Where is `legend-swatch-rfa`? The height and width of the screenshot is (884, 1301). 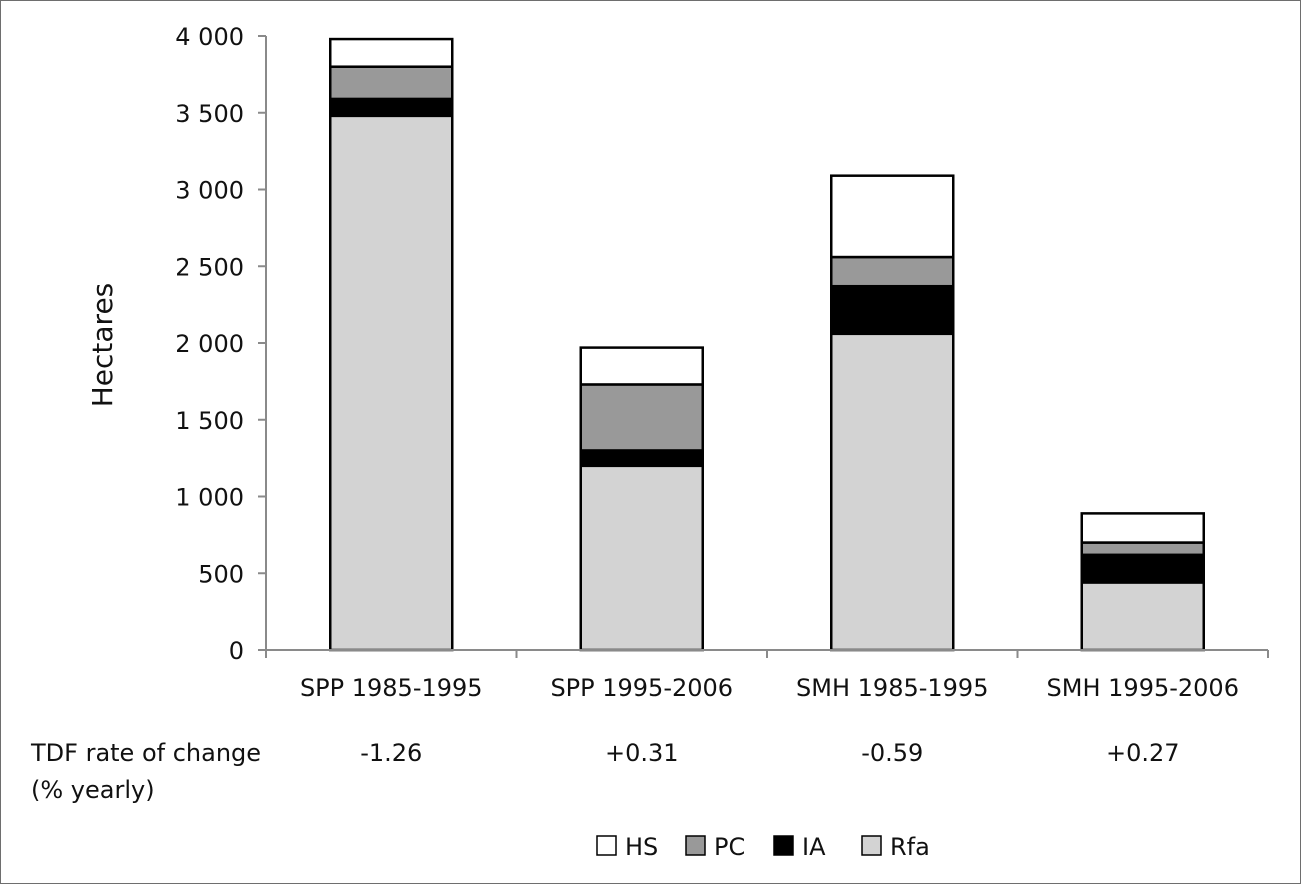 legend-swatch-rfa is located at coordinates (871, 845).